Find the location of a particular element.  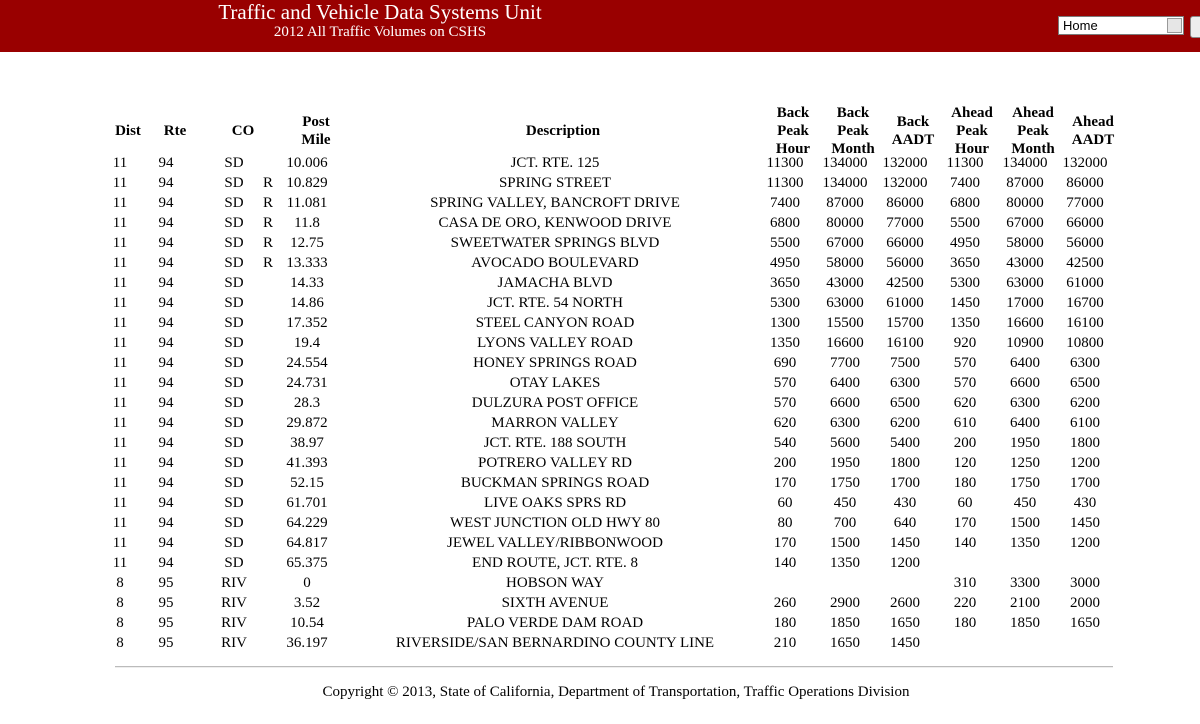

table-cell: 310 is located at coordinates (965, 583).